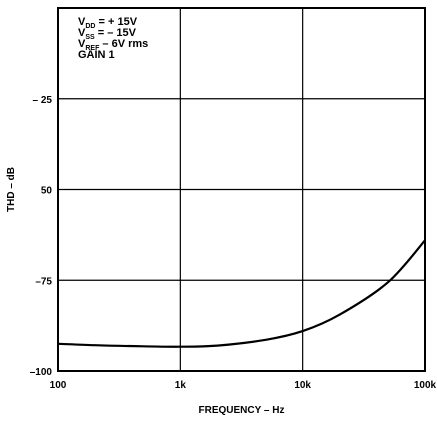  What do you see at coordinates (47, 191) in the screenshot?
I see `y-tick-label: 50` at bounding box center [47, 191].